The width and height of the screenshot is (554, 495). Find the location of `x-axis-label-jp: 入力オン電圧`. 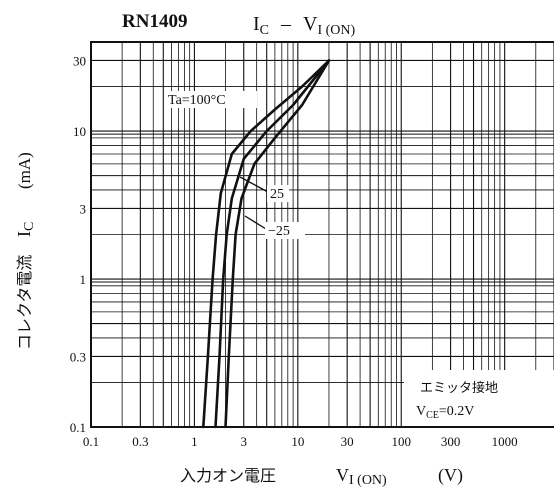

x-axis-label-jp: 入力オン電圧 is located at coordinates (228, 475).